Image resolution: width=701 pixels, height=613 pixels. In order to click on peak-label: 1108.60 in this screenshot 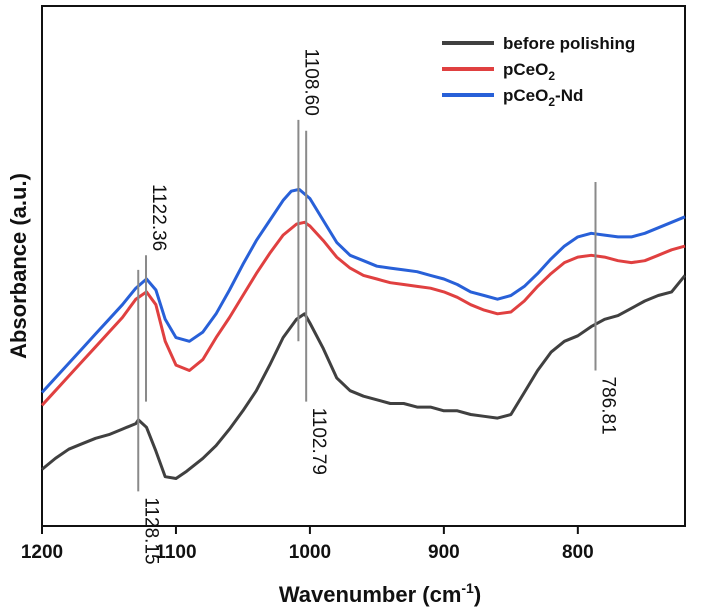, I will do `click(310, 82)`.